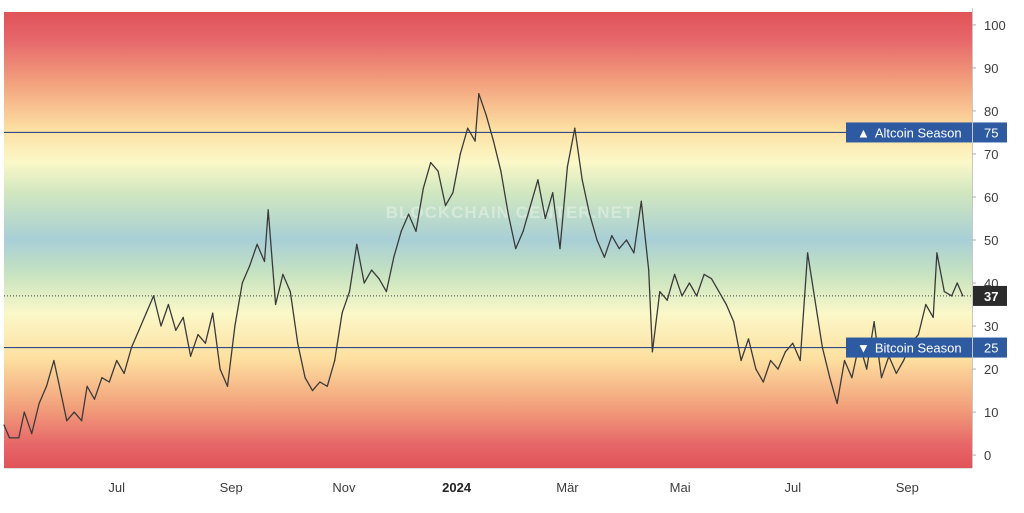  I want to click on x-tick-label: Mai, so click(680, 487).